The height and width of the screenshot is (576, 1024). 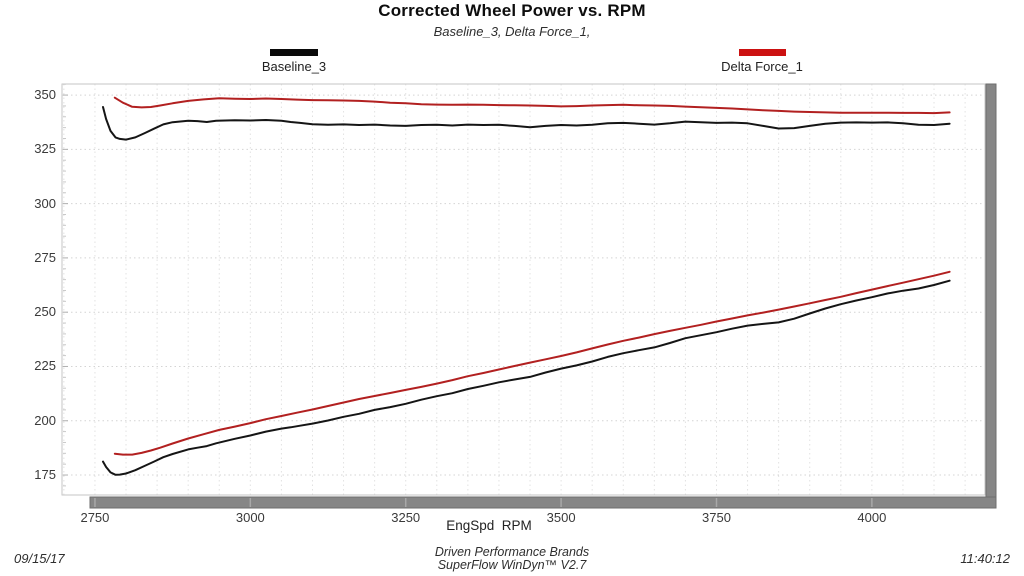 I want to click on x-tick-label: 2750, so click(x=95, y=517).